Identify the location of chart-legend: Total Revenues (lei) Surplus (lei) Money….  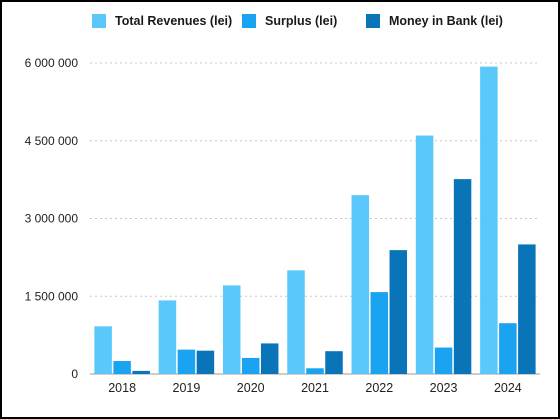
(280, 24).